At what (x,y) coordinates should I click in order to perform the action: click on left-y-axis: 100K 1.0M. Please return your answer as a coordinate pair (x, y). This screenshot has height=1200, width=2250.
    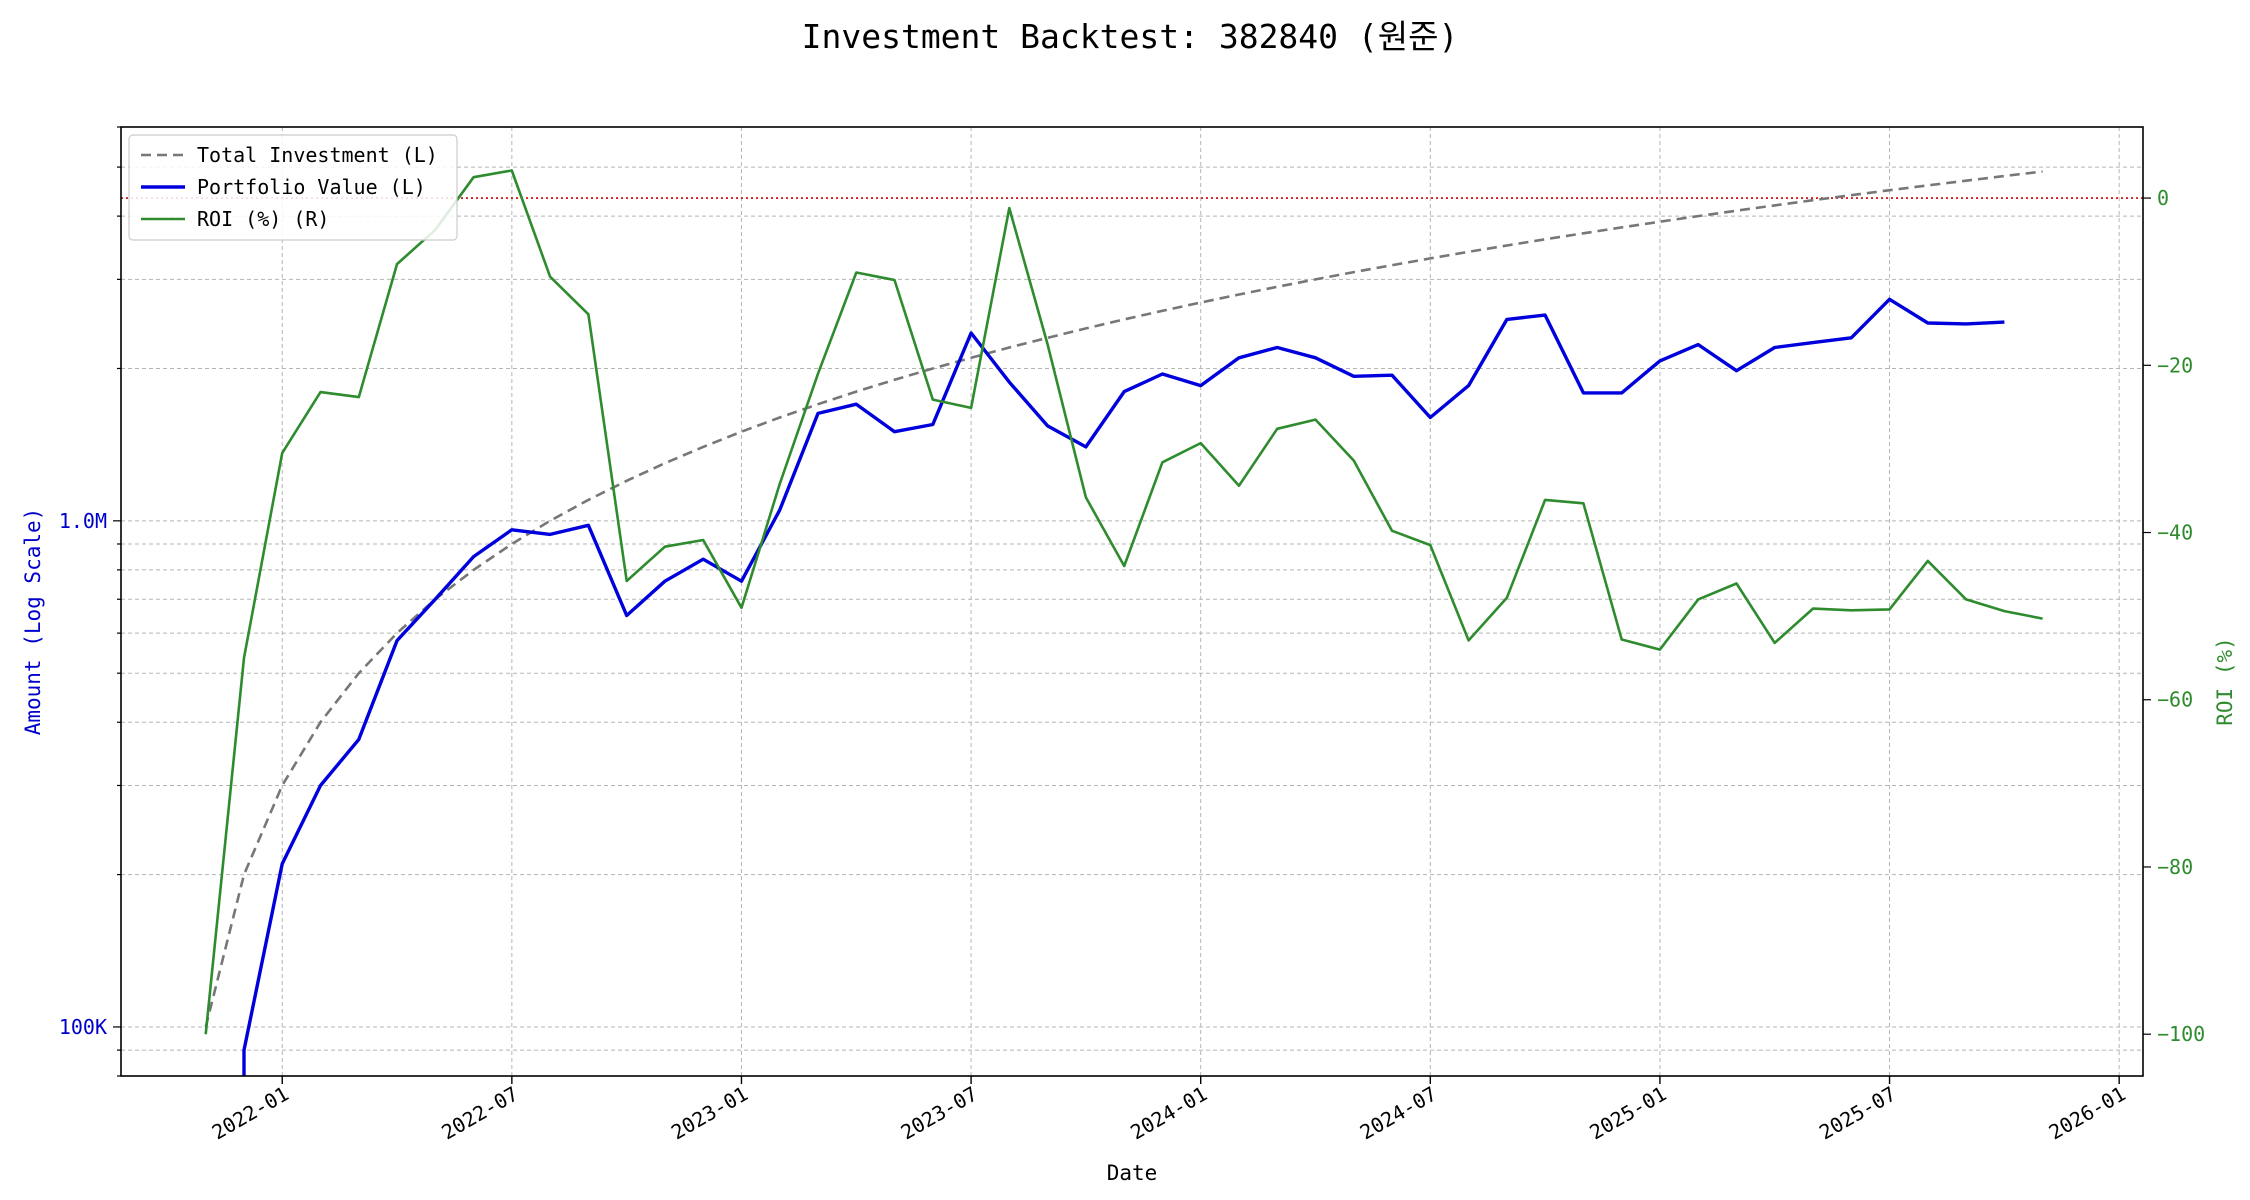
    Looking at the image, I should click on (90, 601).